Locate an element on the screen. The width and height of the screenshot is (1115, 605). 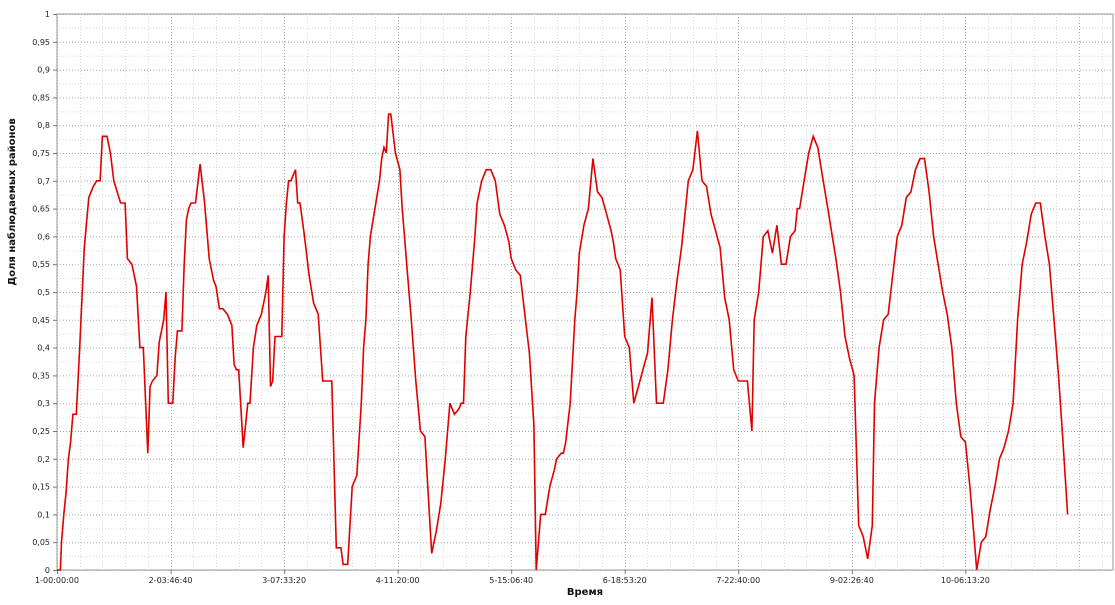
y-tick-label: 0,1 is located at coordinates (43, 514).